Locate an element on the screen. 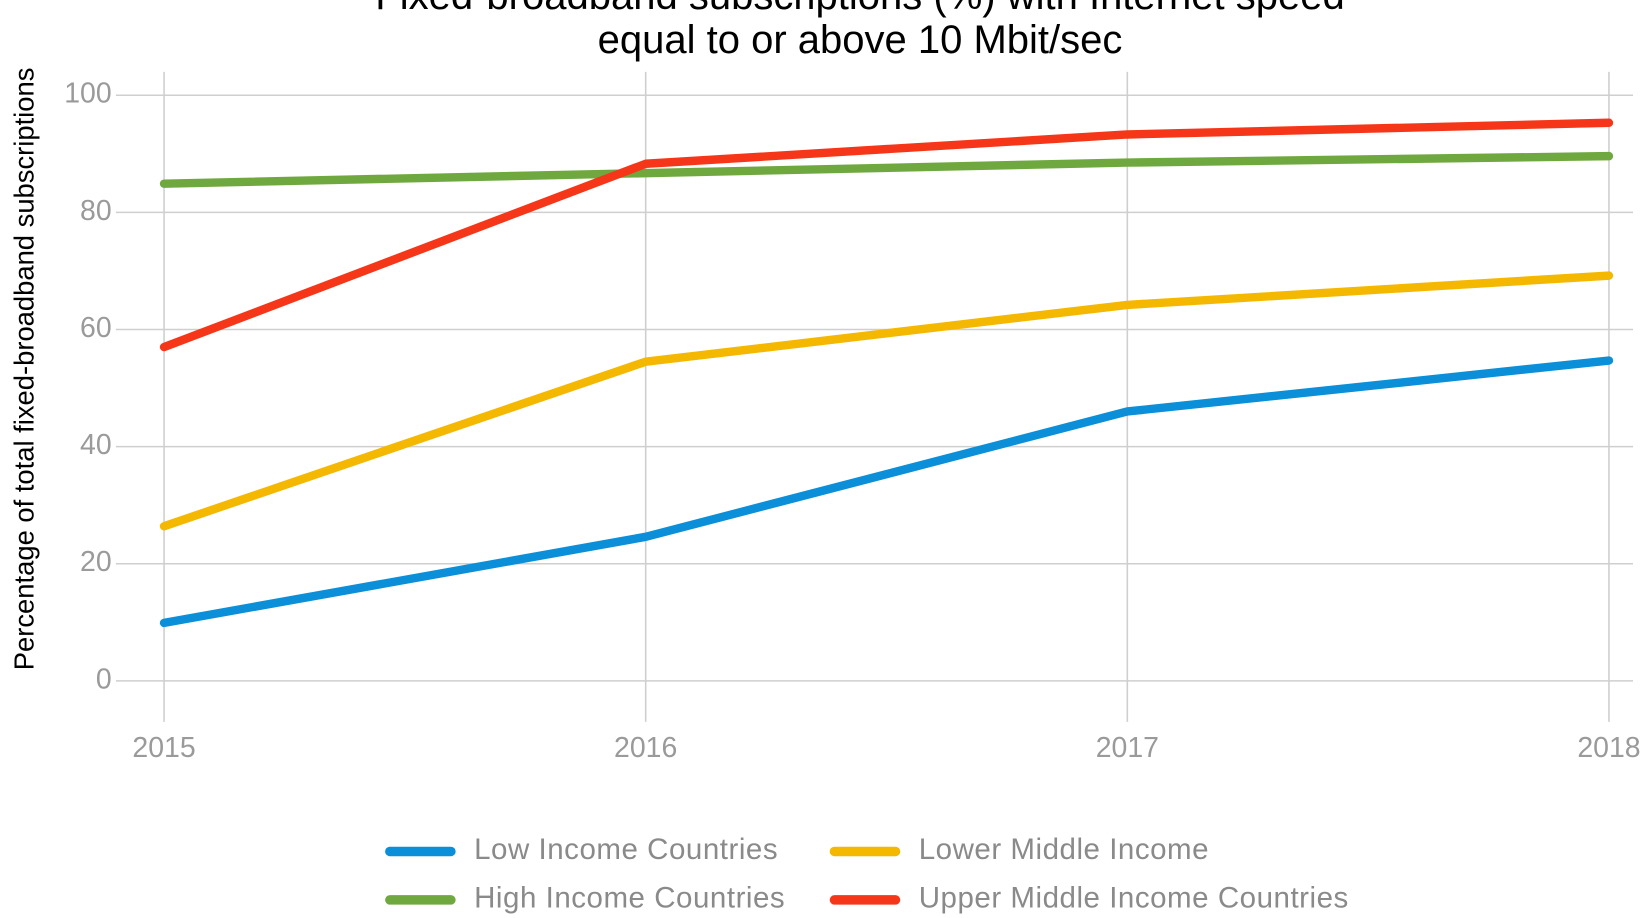 Image resolution: width=1652 pixels, height=918 pixels. series-line is located at coordinates (886, 169).